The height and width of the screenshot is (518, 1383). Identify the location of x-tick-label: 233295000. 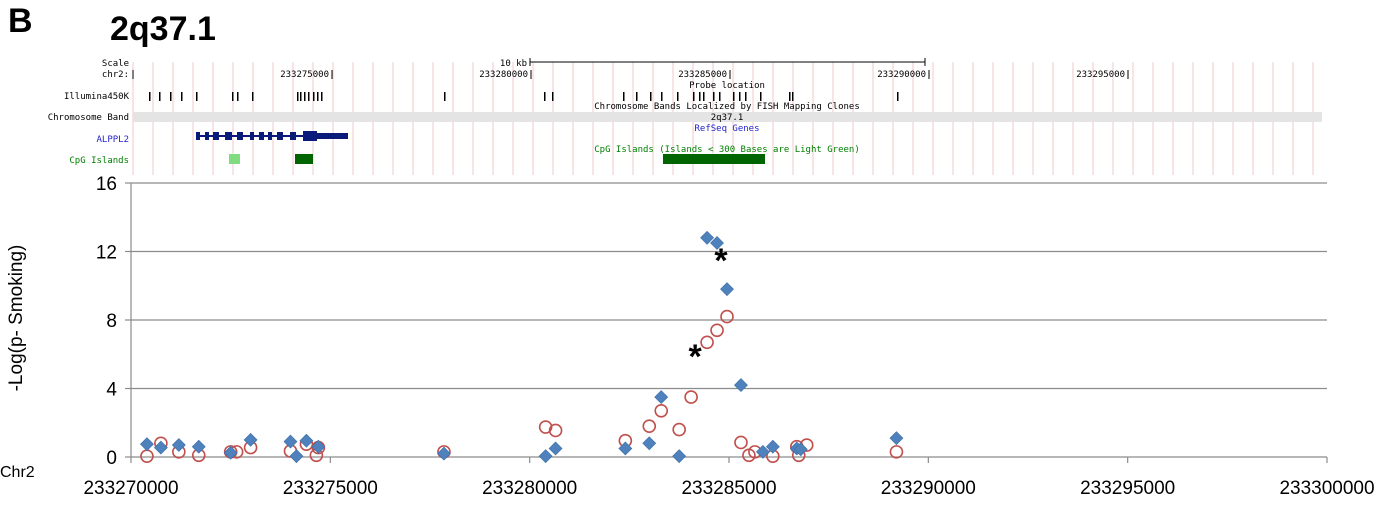
(1127, 488).